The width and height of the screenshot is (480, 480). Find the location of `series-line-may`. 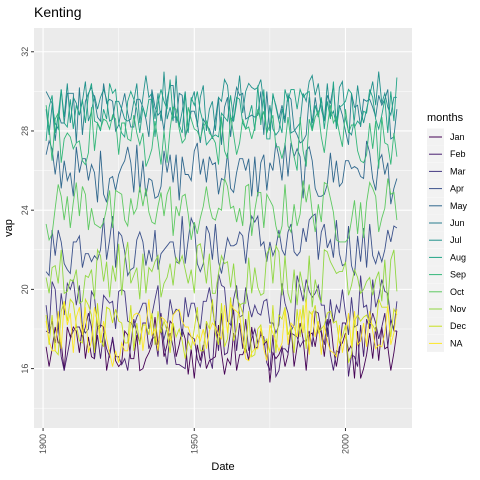

series-line-may is located at coordinates (221, 172).